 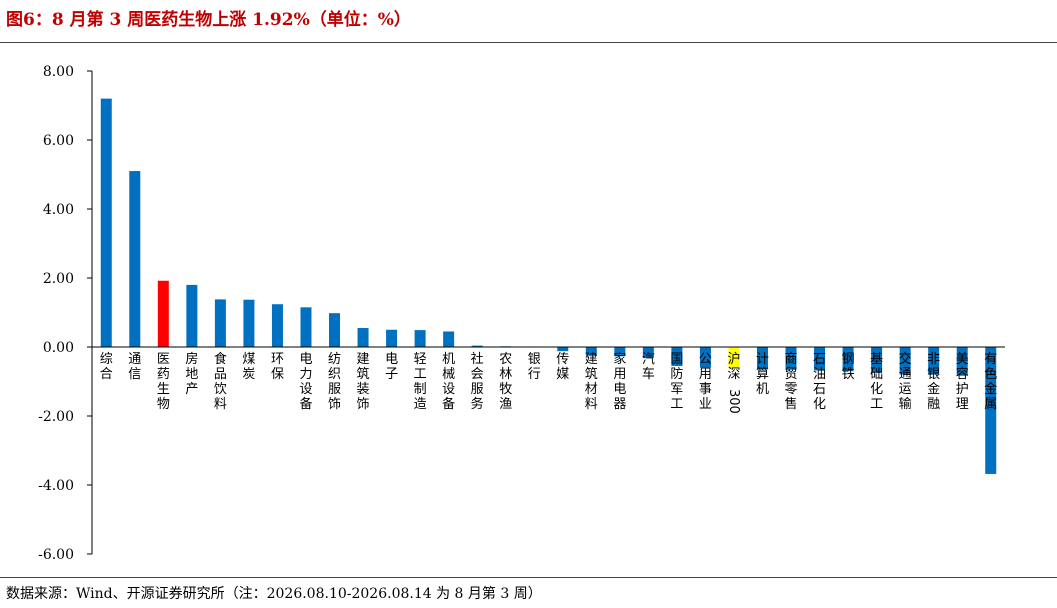 What do you see at coordinates (106, 359) in the screenshot?
I see `category-label-char: 综` at bounding box center [106, 359].